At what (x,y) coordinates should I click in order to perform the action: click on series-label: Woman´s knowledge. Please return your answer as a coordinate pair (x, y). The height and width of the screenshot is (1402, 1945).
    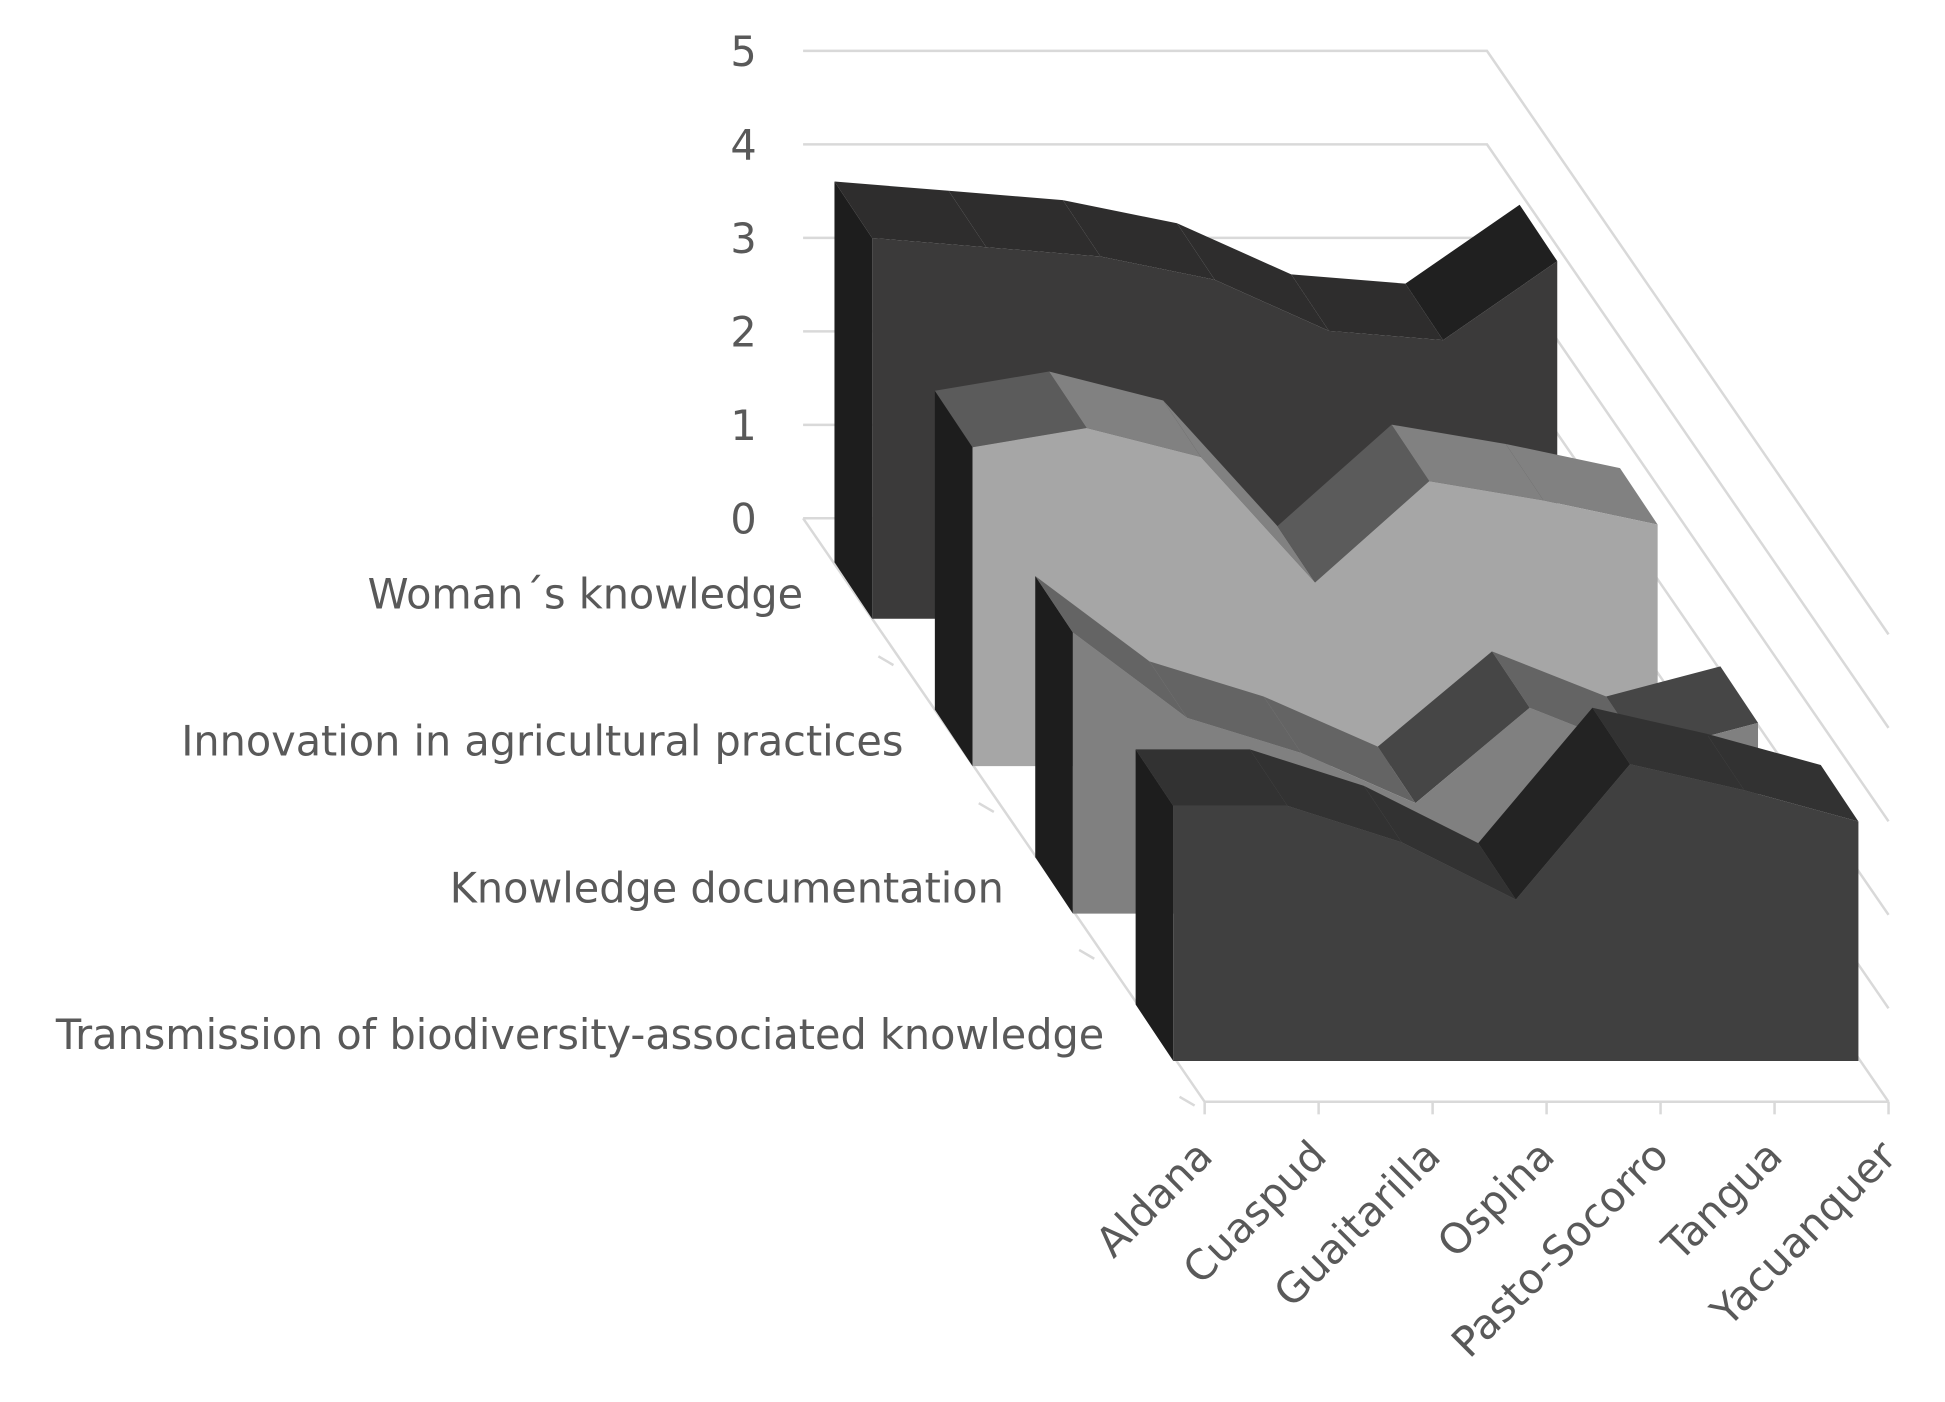
    Looking at the image, I should click on (586, 595).